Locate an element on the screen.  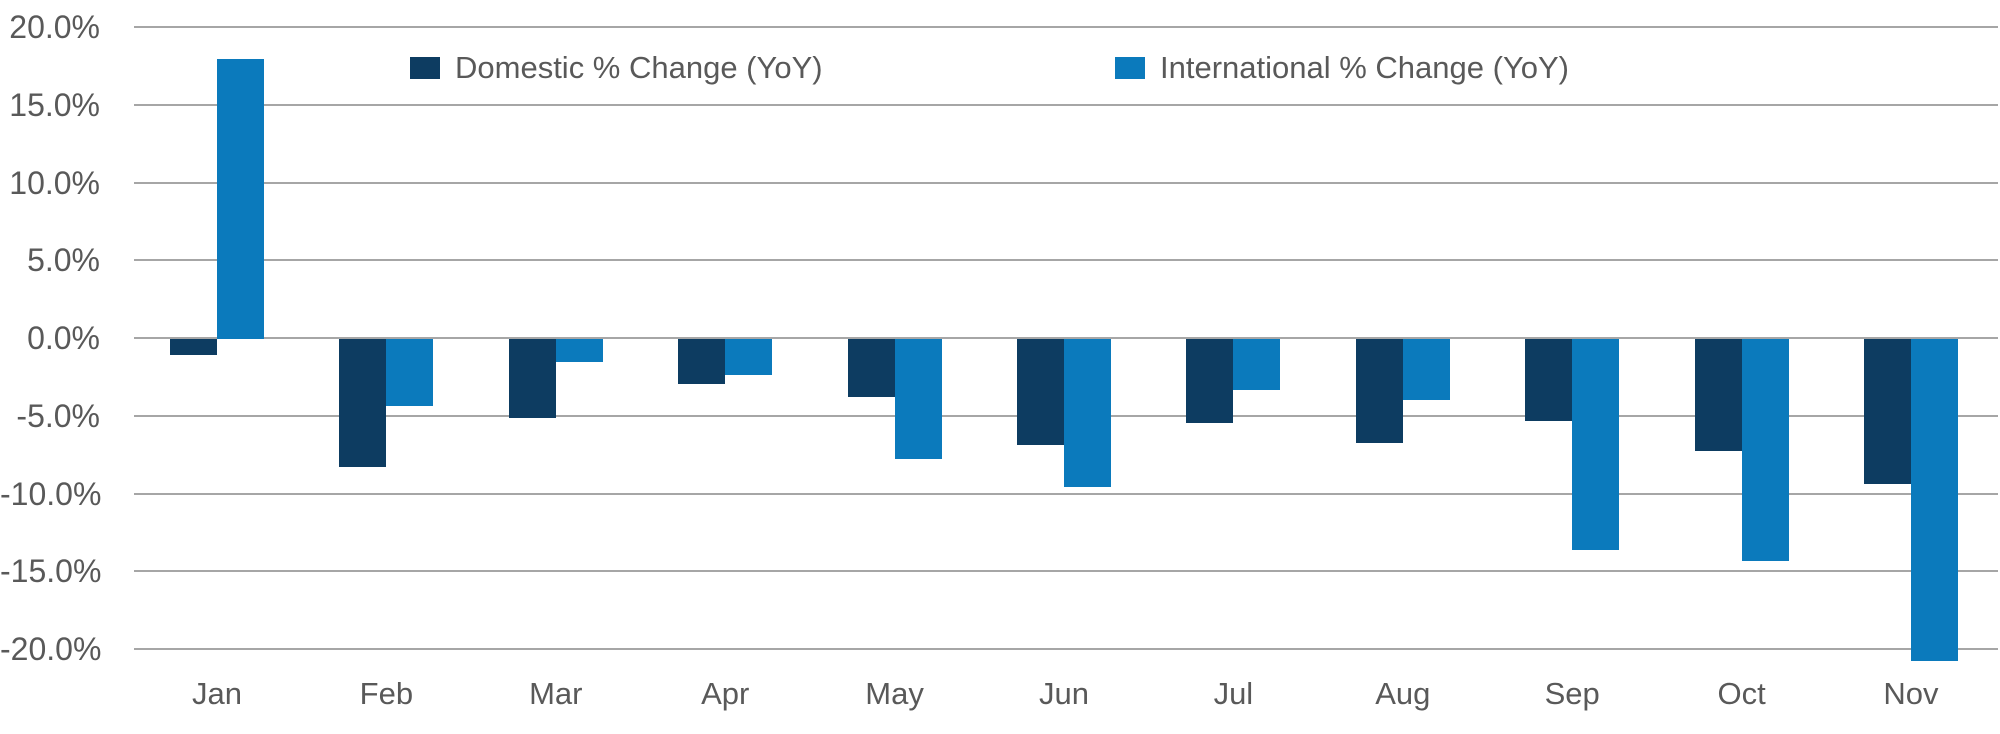
bar-international-jul is located at coordinates (1257, 365).